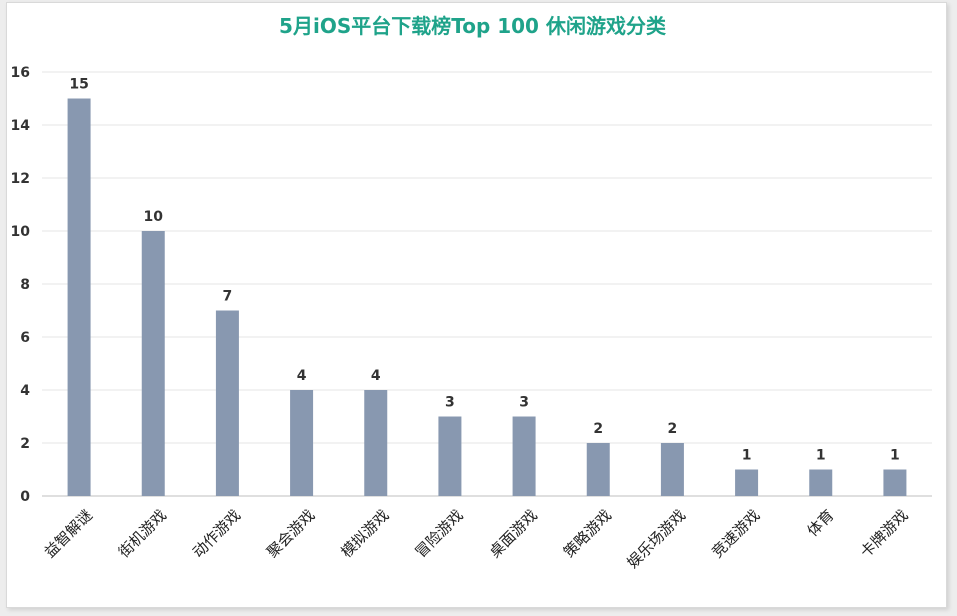 The image size is (957, 616). Describe the element at coordinates (735, 533) in the screenshot. I see `x-category-label: 竞速游戏` at that location.